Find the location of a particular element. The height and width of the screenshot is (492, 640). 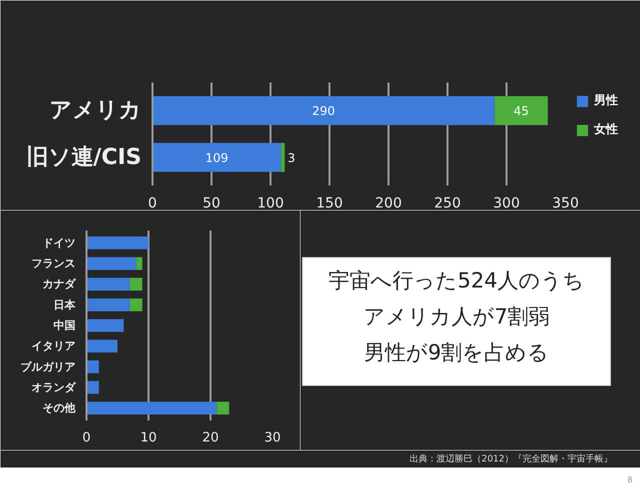

data-label: 3 is located at coordinates (292, 157).